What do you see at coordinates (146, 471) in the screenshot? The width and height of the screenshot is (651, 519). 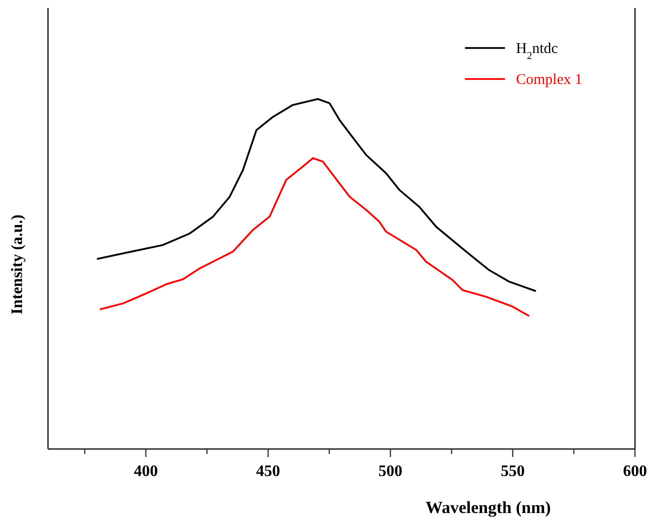 I see `x-tick-label: 400` at bounding box center [146, 471].